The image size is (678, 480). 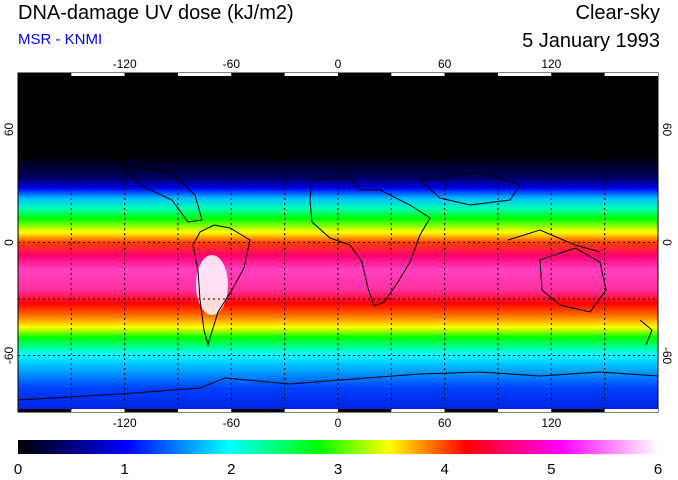 What do you see at coordinates (444, 469) in the screenshot?
I see `colorbar-label: 4` at bounding box center [444, 469].